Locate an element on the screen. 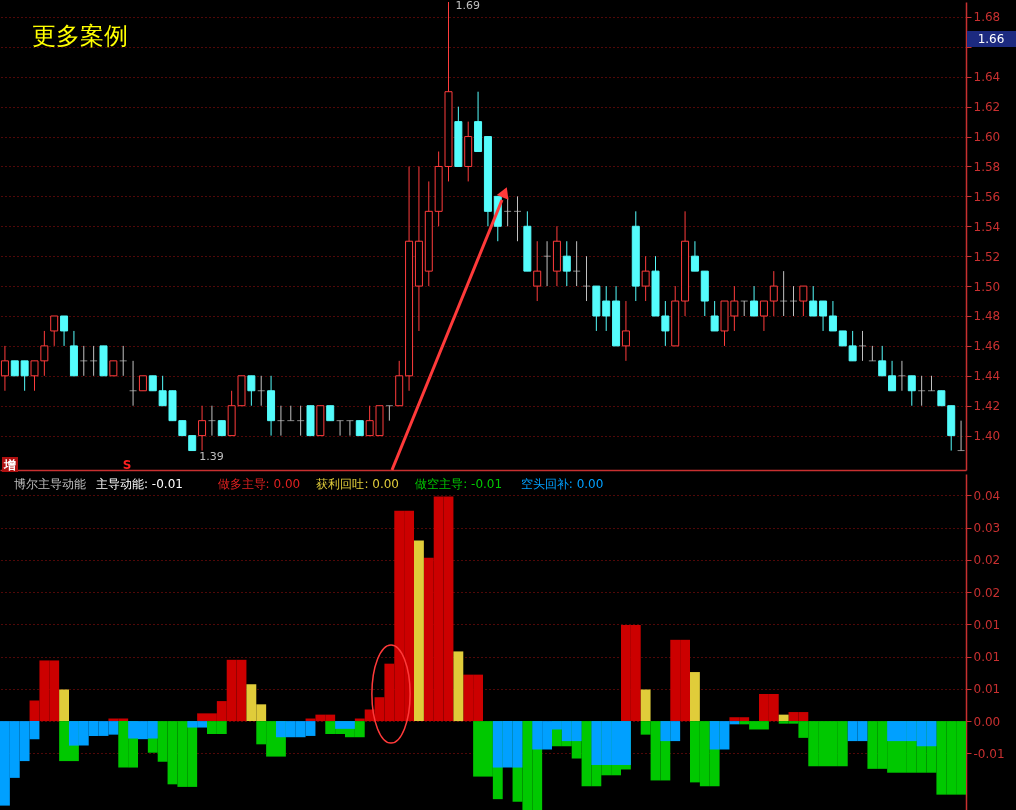 The width and height of the screenshot is (1016, 810). text: 做空主导: -0.01 is located at coordinates (459, 484).